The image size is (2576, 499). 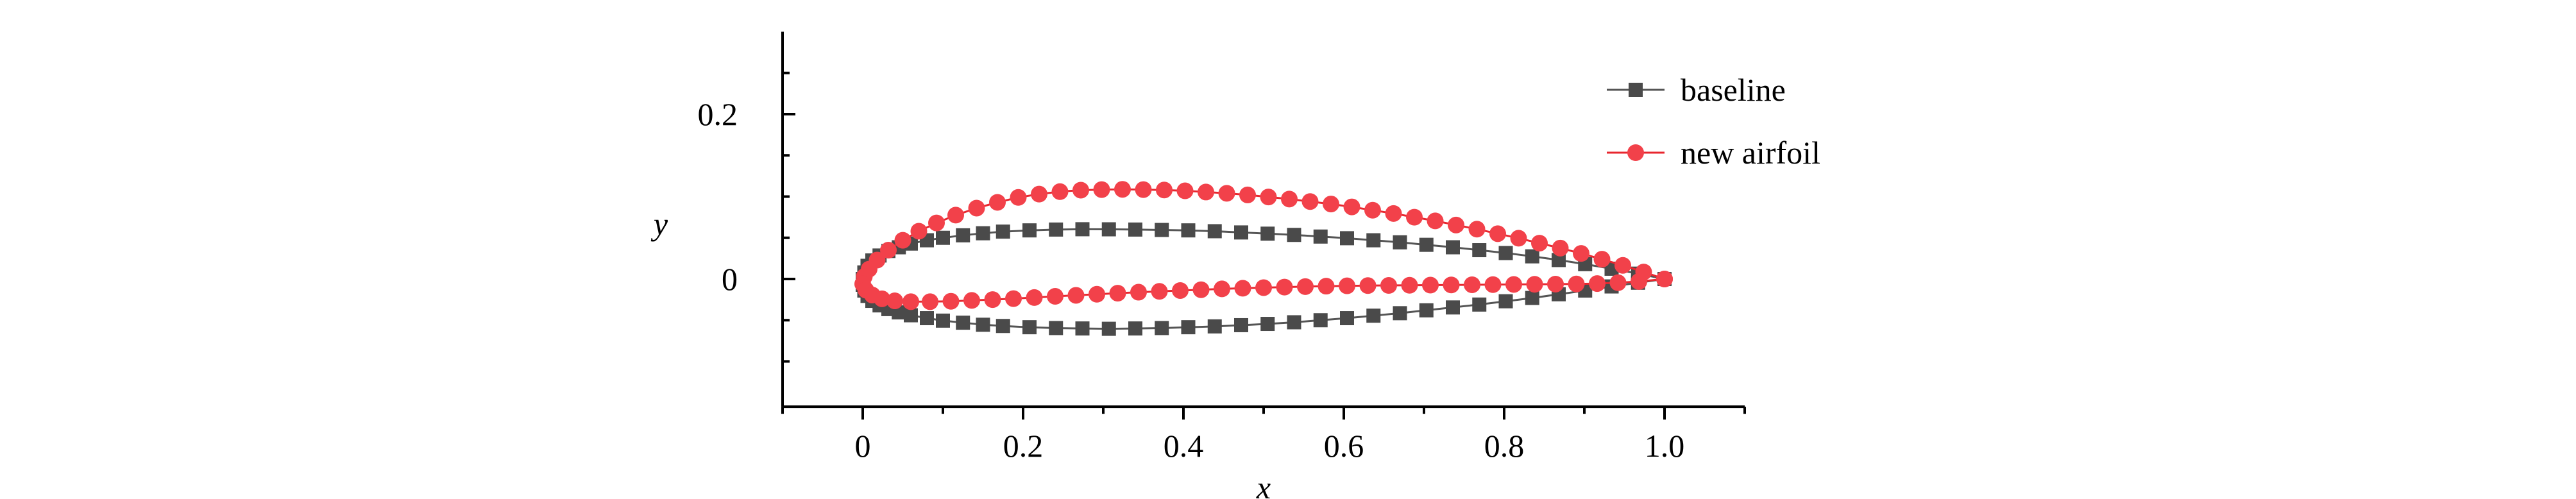 I want to click on legend-label: new airfoil, so click(x=1750, y=153).